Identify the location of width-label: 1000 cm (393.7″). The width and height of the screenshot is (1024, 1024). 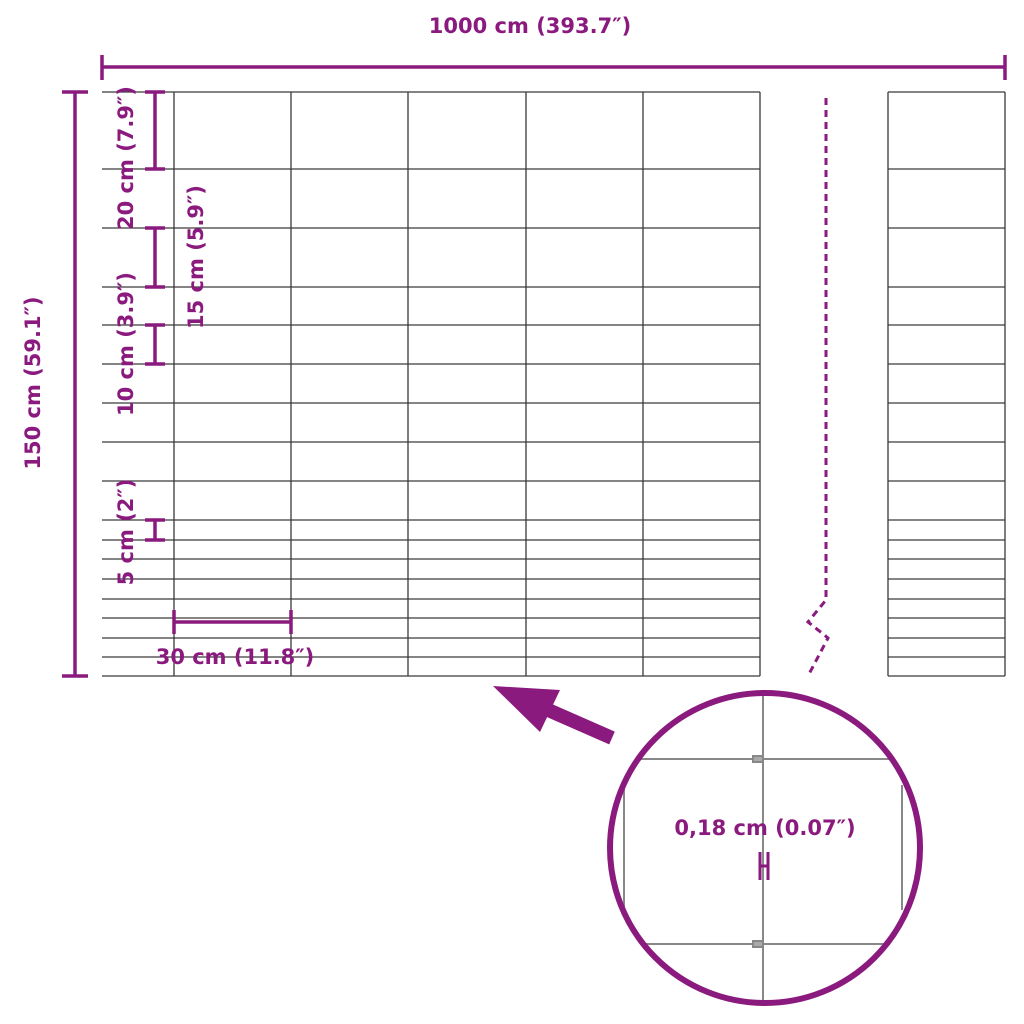
(530, 26).